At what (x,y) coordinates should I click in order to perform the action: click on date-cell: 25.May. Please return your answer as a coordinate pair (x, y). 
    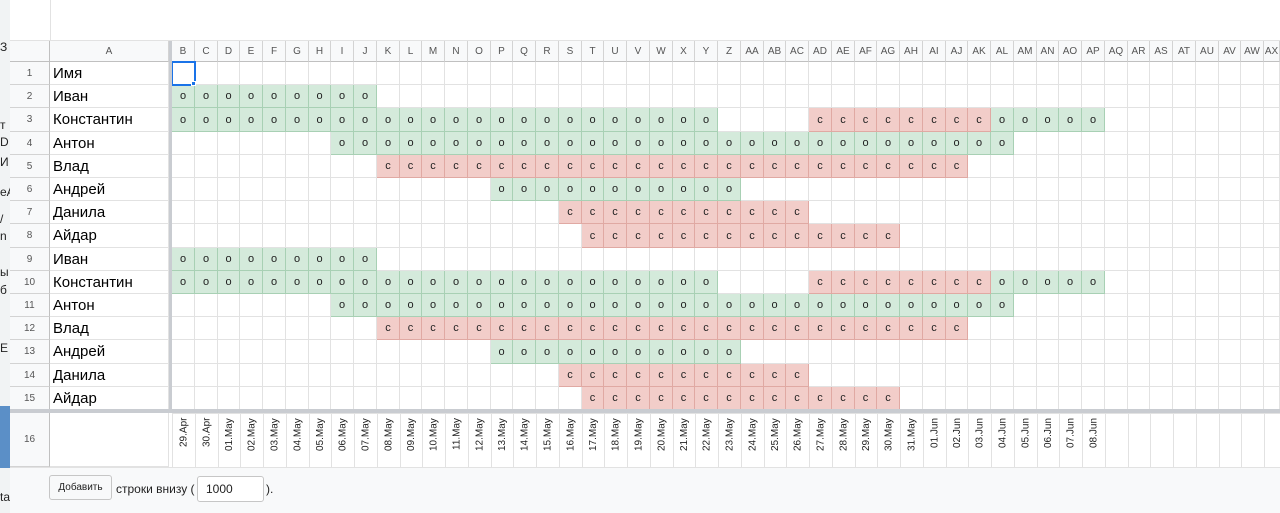
    Looking at the image, I should click on (775, 440).